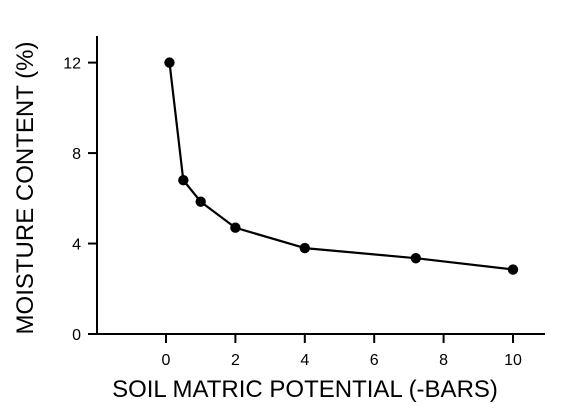  Describe the element at coordinates (235, 360) in the screenshot. I see `x-tick-label: 2` at that location.